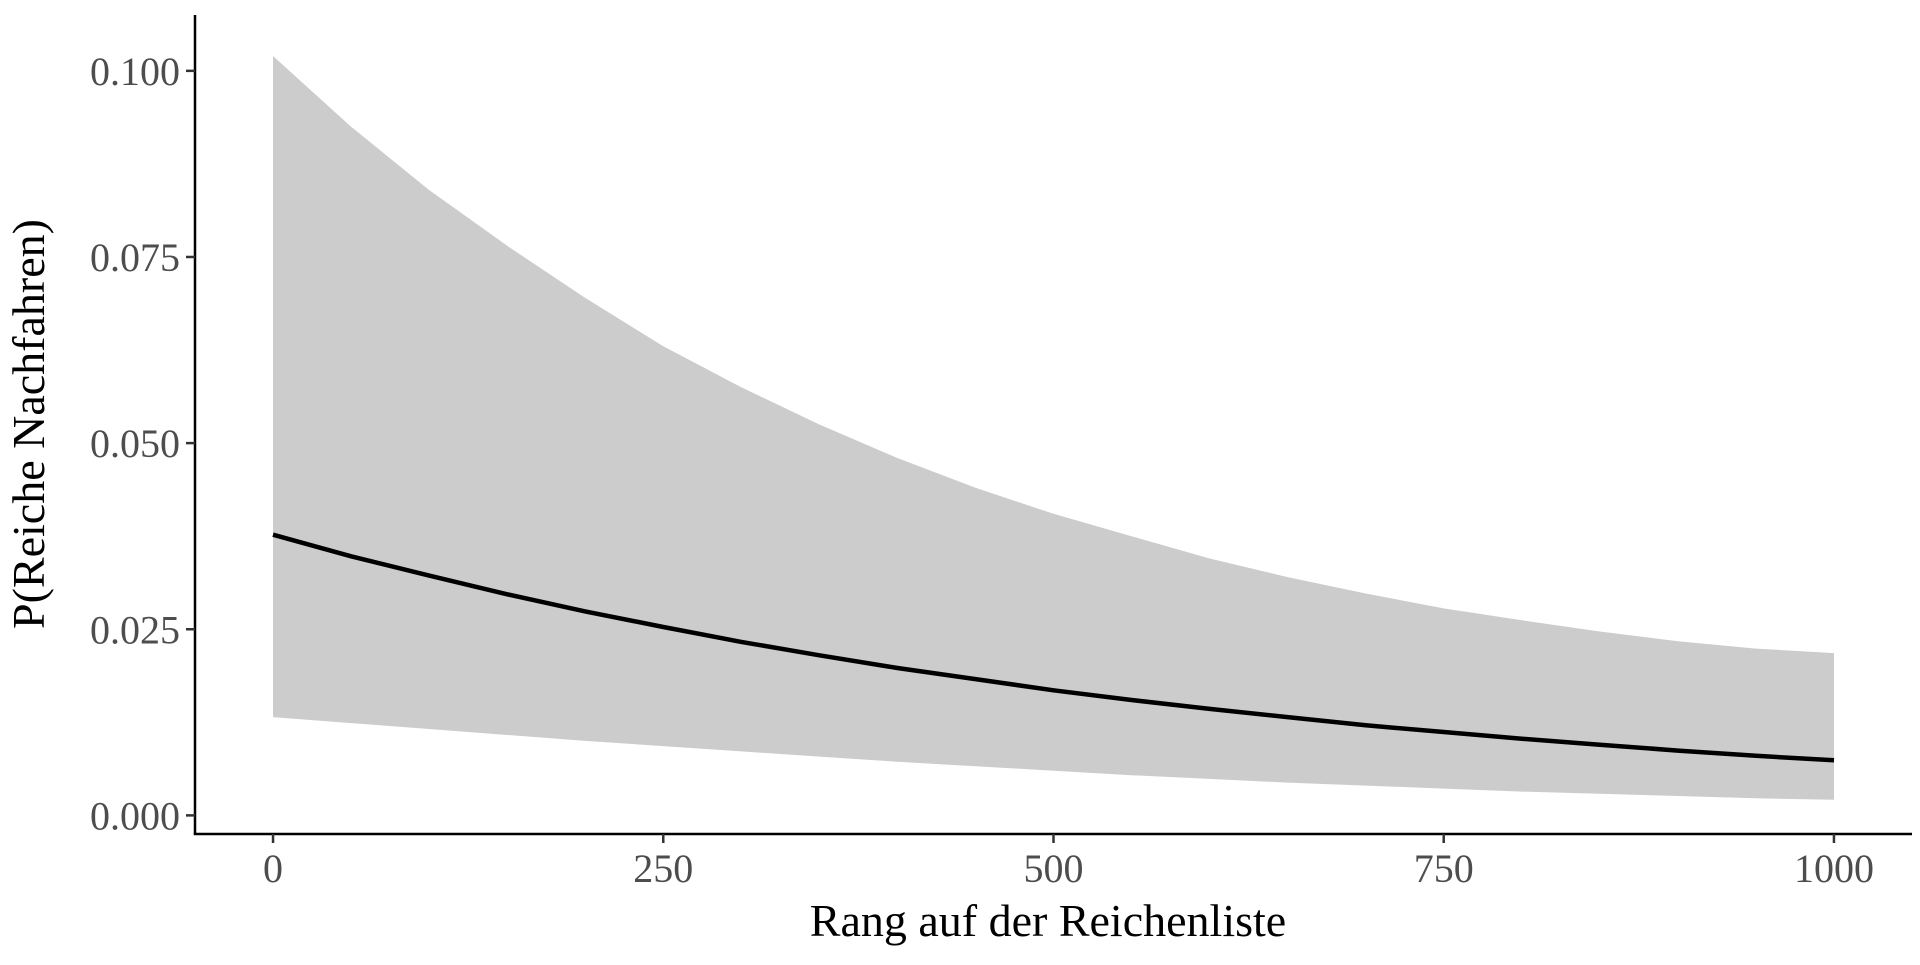 The height and width of the screenshot is (965, 1920). What do you see at coordinates (135, 815) in the screenshot?
I see `y-tick-label: 0.000` at bounding box center [135, 815].